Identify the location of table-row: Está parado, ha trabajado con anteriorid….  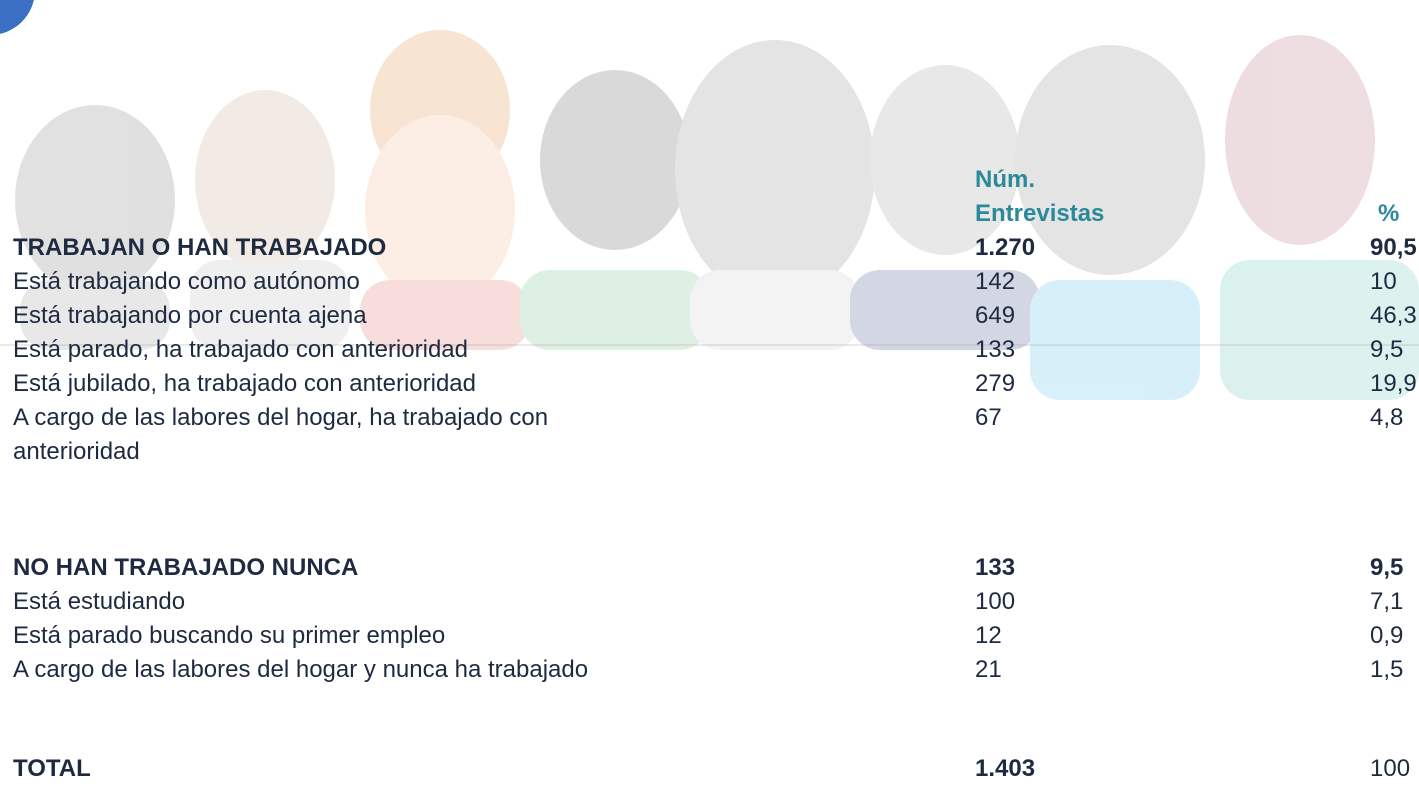
(709, 350).